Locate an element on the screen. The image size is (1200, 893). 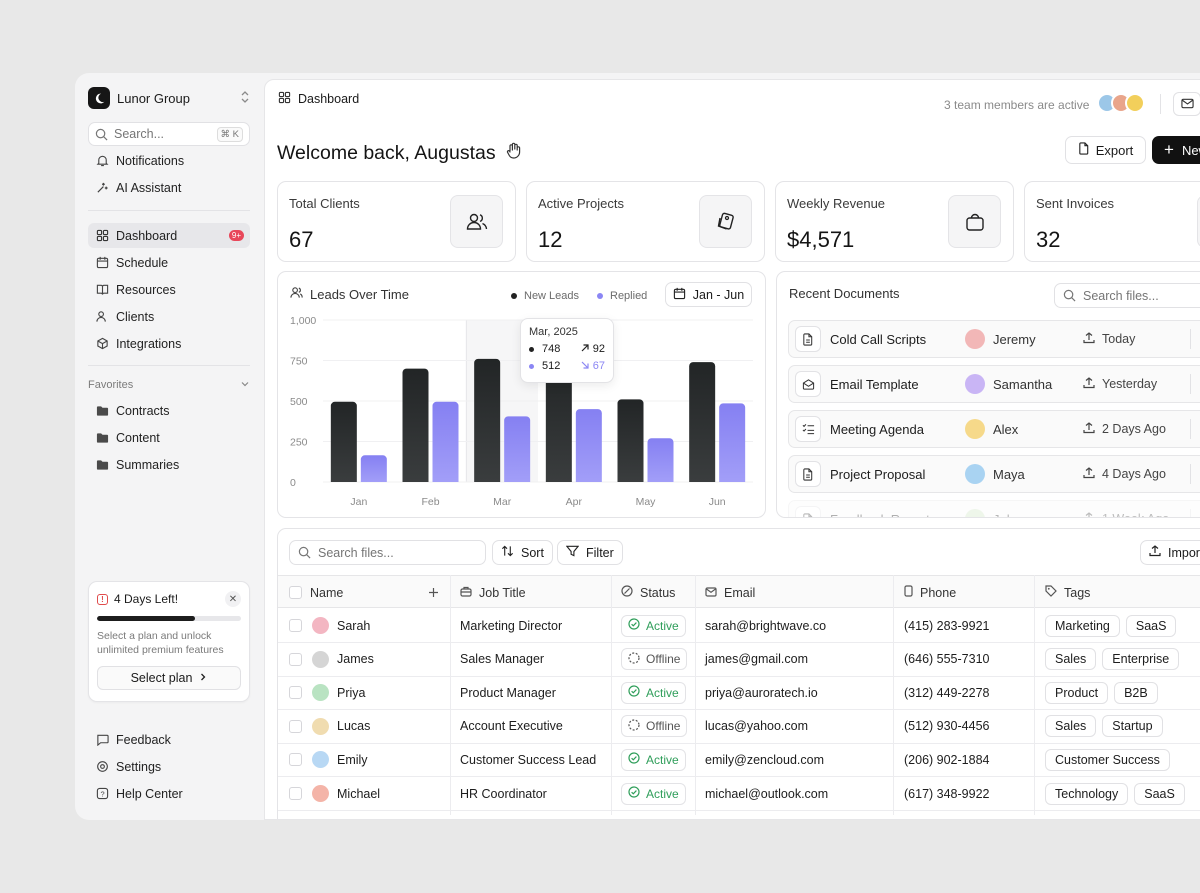
team-avatars is located at coordinates (1121, 103).